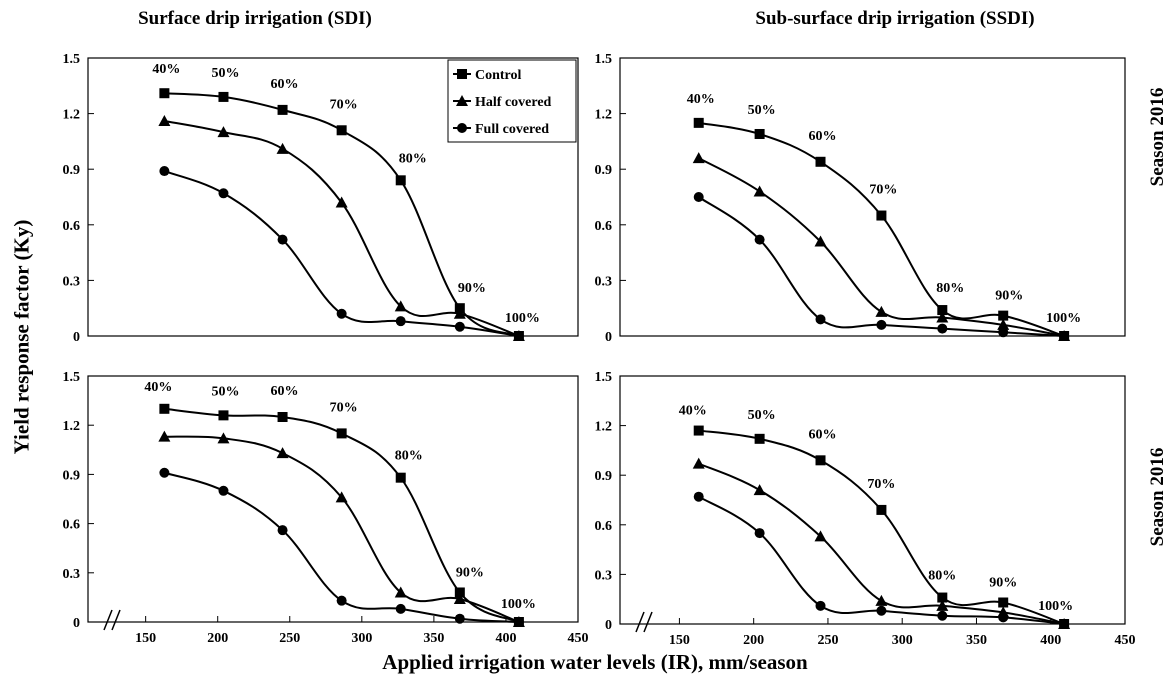 Image resolution: width=1174 pixels, height=679 pixels. Describe the element at coordinates (255, 18) in the screenshot. I see `sdi-column-title: Surface drip irrigation (SDI)` at that location.